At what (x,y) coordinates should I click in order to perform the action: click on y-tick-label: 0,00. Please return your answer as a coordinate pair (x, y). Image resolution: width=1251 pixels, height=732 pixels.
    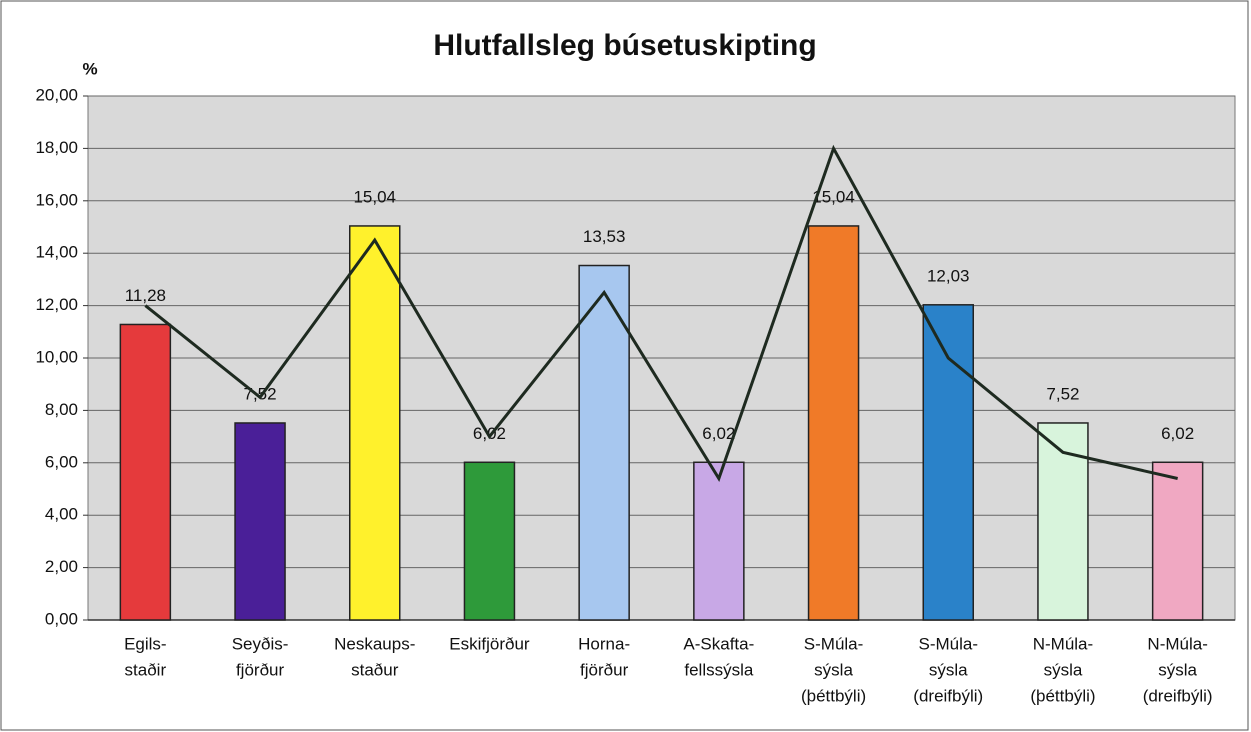
    Looking at the image, I should click on (61, 618).